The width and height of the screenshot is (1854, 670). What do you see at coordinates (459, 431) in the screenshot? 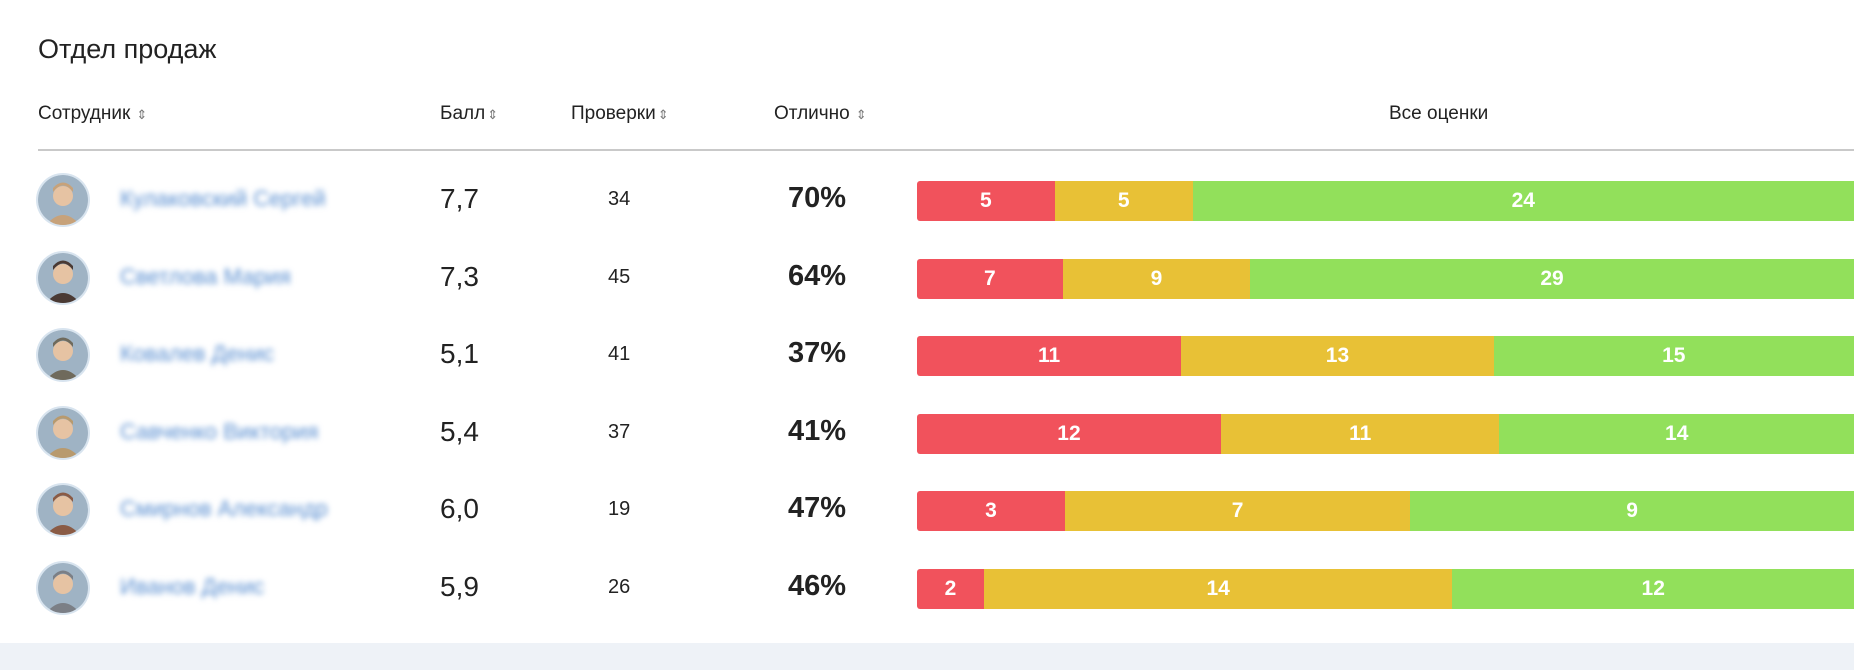
I see `score-value: 5,4` at bounding box center [459, 431].